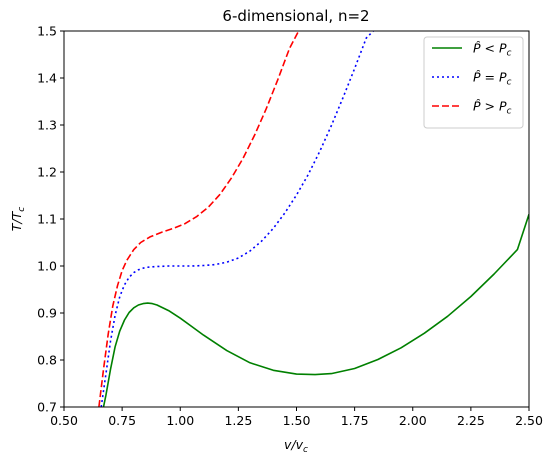 The height and width of the screenshot is (463, 554). Describe the element at coordinates (47, 219) in the screenshot. I see `y-tick-label: 1.1` at that location.